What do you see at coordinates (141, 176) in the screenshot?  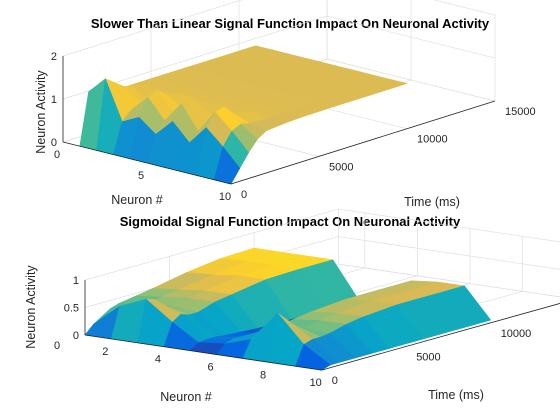 I see `x-tick-label: 5` at bounding box center [141, 176].